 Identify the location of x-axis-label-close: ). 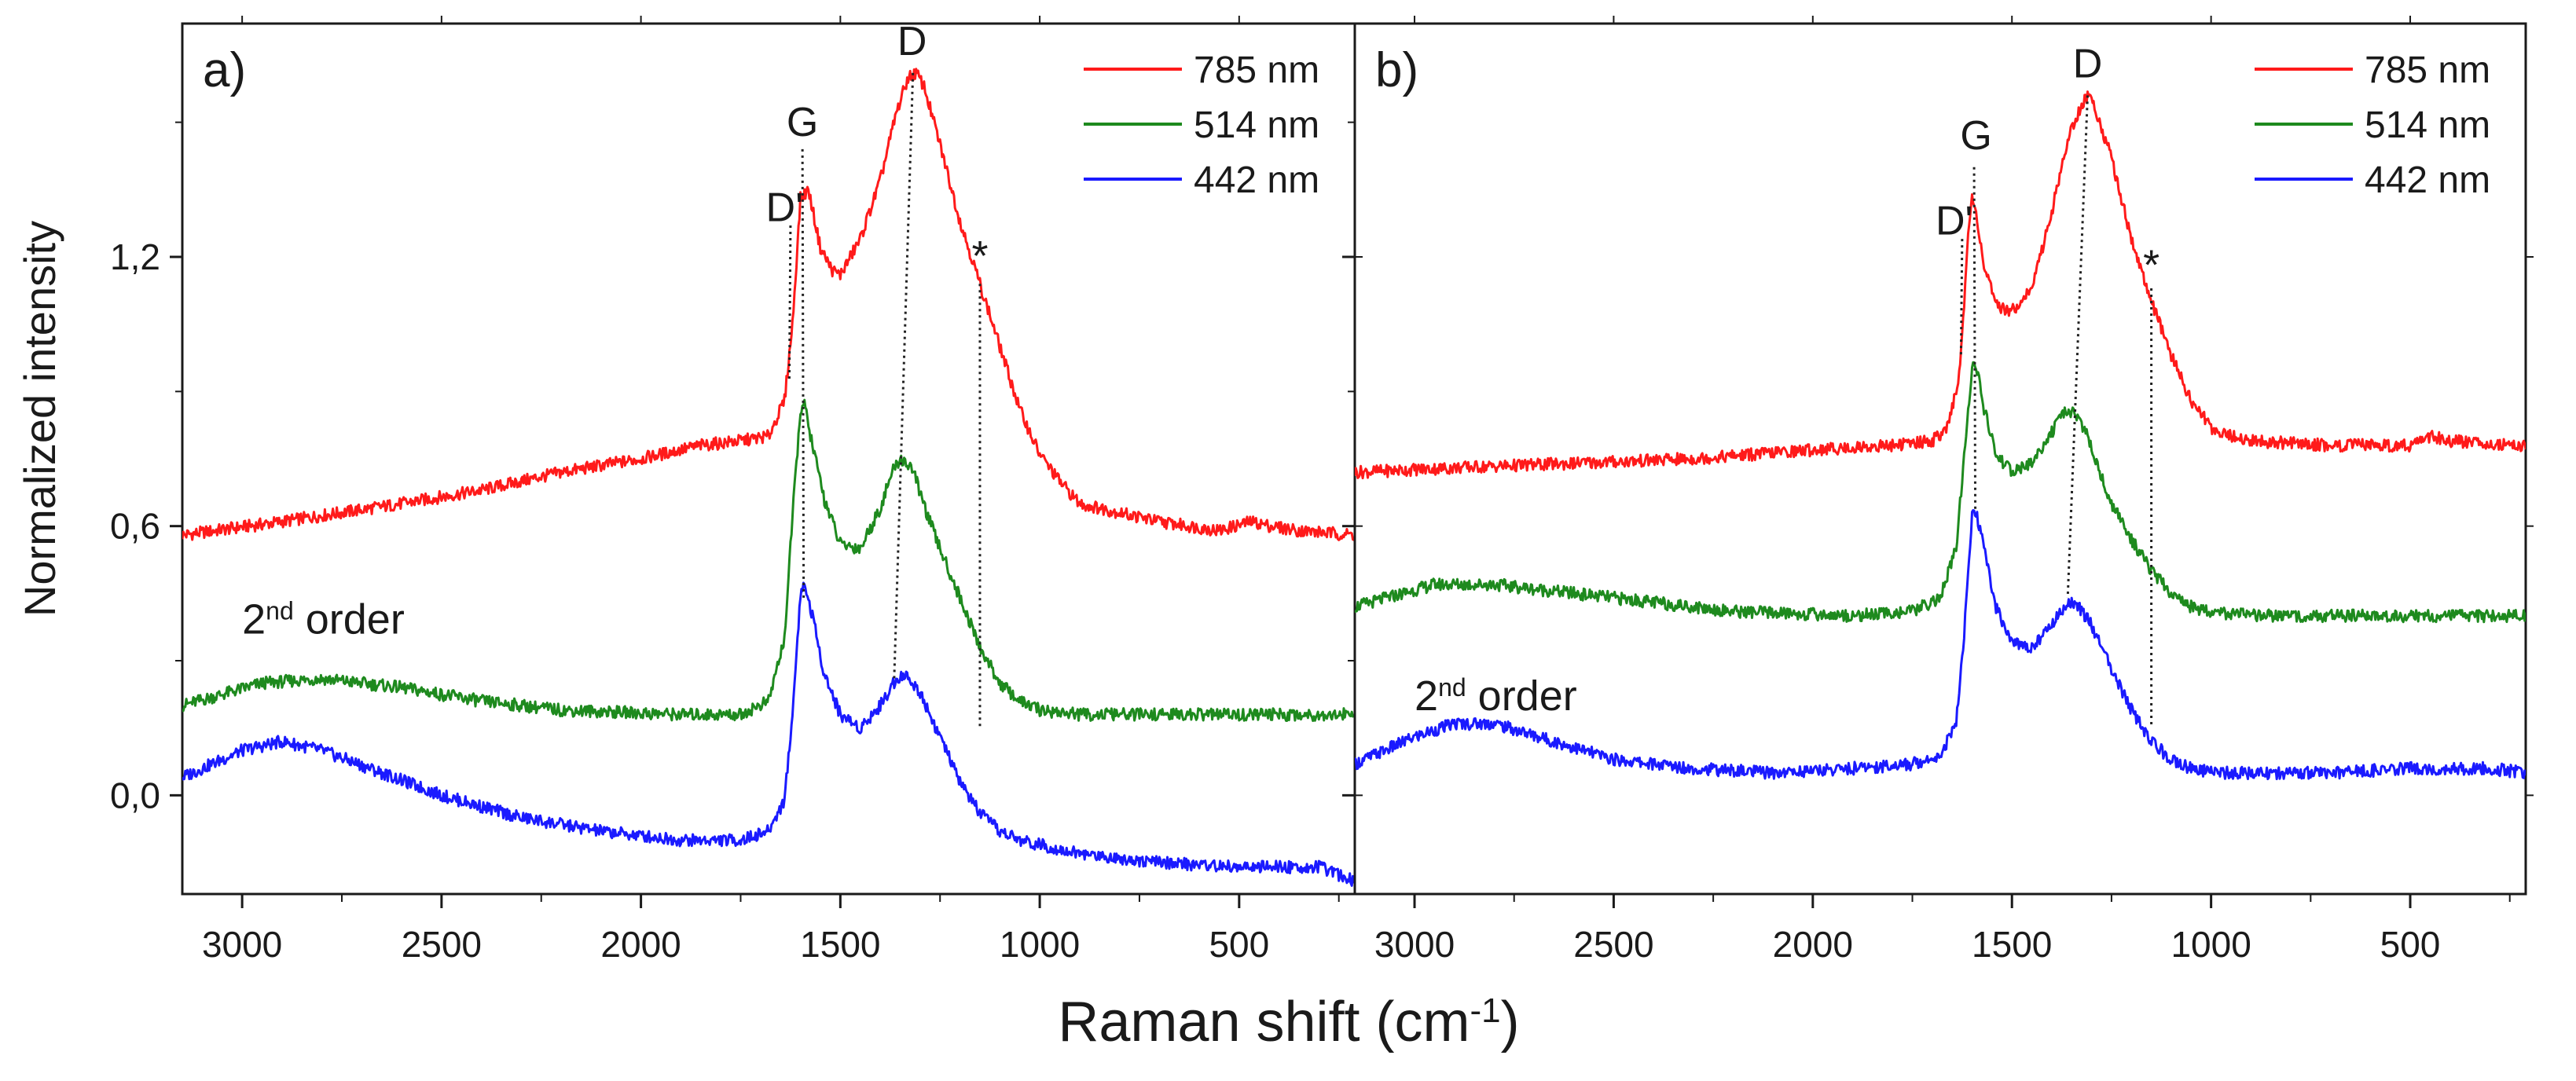
(1511, 1022).